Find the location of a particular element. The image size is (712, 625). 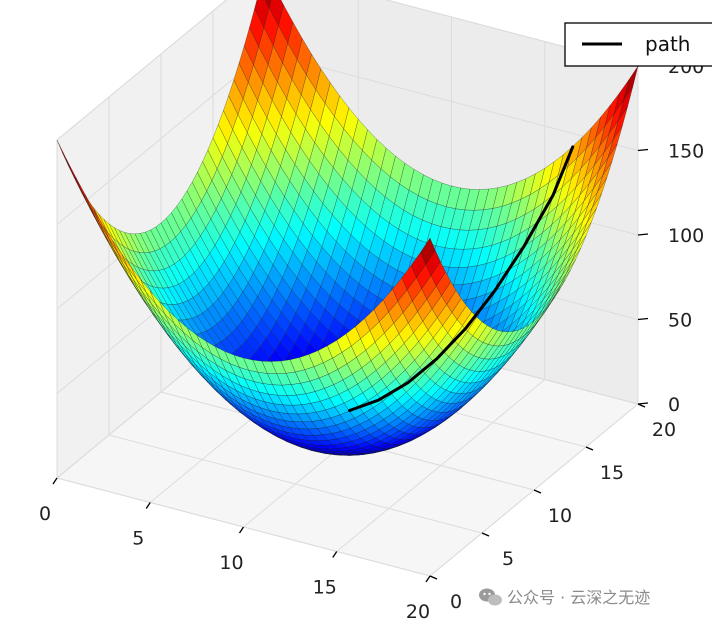

y-tick-label: 20 is located at coordinates (664, 430).